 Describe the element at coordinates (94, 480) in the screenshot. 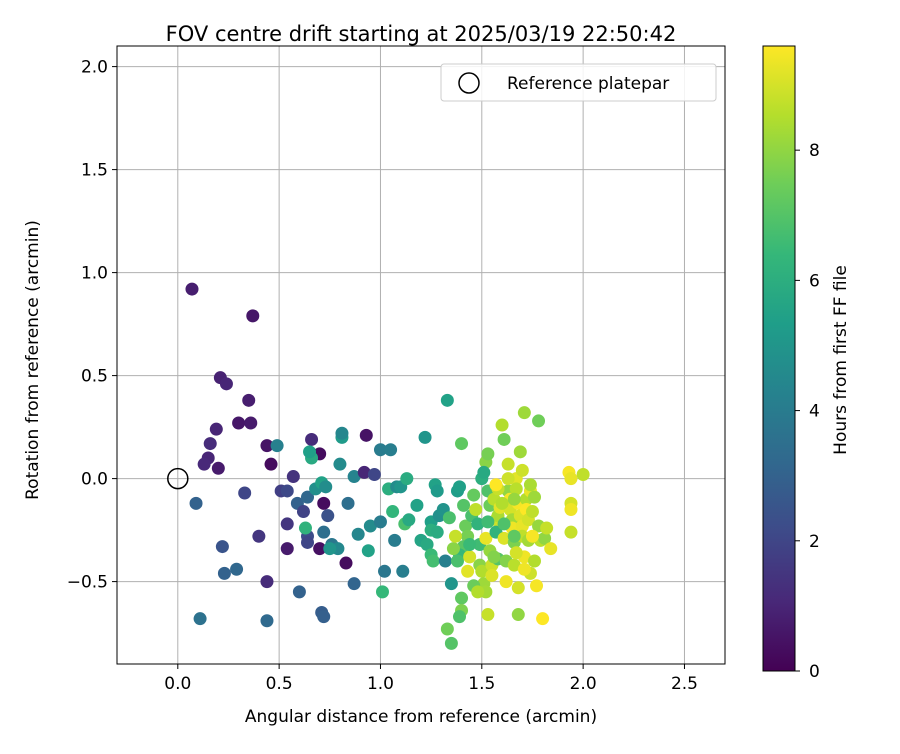

I see `y-tick-label: 0.0` at that location.